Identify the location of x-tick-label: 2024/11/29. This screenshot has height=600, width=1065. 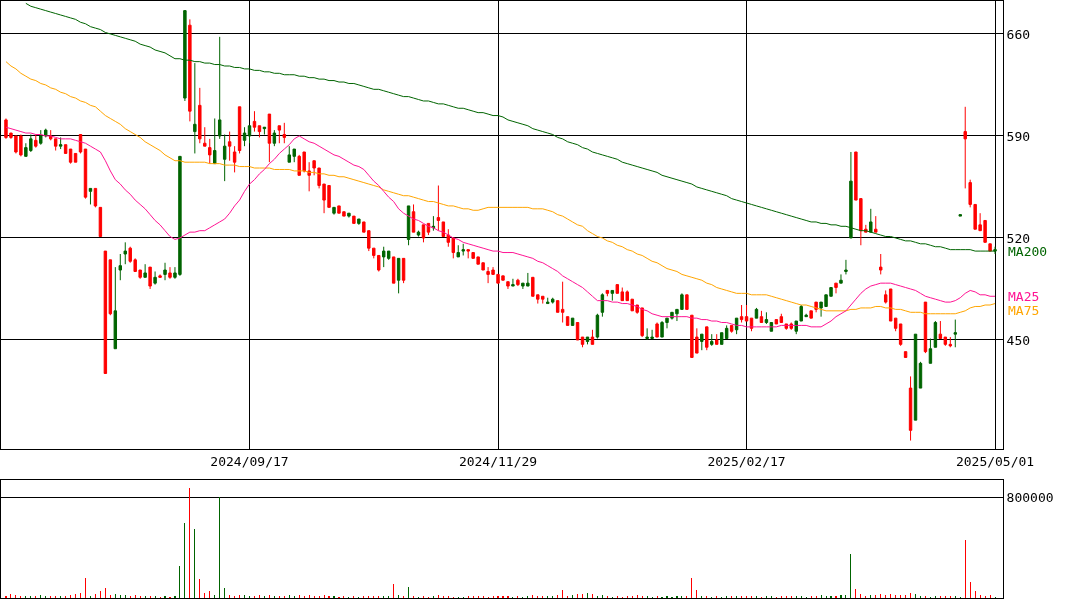
(498, 461).